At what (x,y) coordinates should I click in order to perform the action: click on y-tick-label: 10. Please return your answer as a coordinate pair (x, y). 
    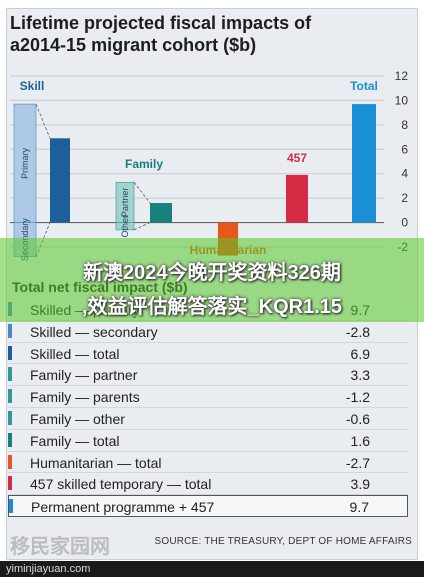
    Looking at the image, I should click on (402, 100).